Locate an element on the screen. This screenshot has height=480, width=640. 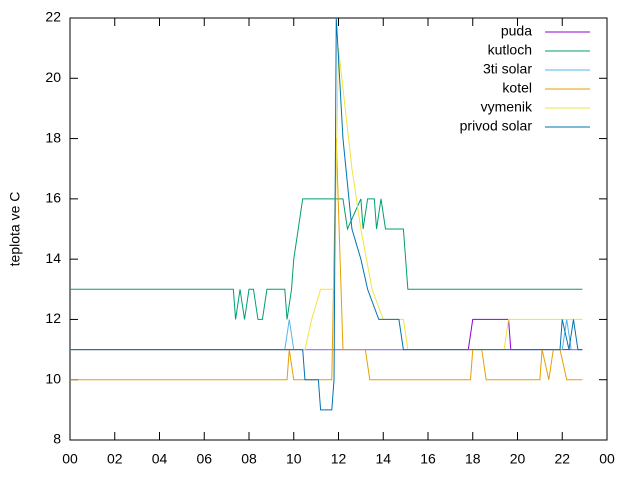
y-tick-label: 12 is located at coordinates (53, 318).